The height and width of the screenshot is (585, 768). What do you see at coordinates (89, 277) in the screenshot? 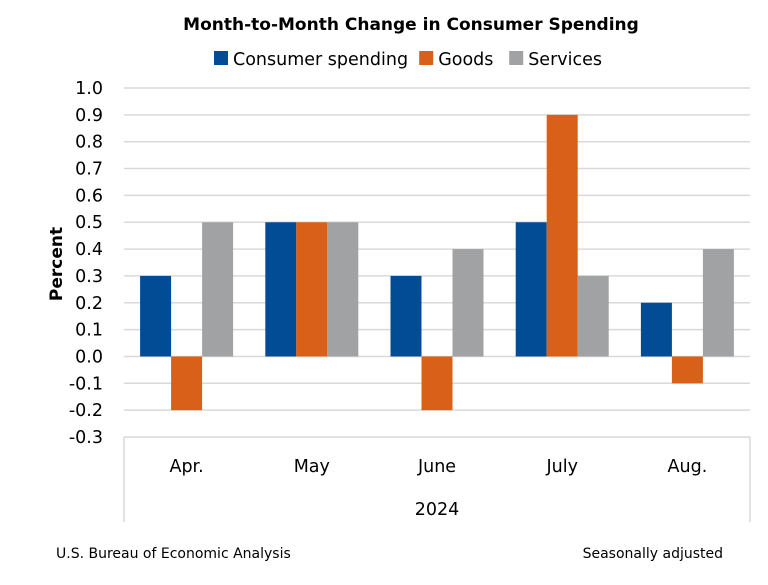
I see `y-tick-label: 0.3` at bounding box center [89, 277].